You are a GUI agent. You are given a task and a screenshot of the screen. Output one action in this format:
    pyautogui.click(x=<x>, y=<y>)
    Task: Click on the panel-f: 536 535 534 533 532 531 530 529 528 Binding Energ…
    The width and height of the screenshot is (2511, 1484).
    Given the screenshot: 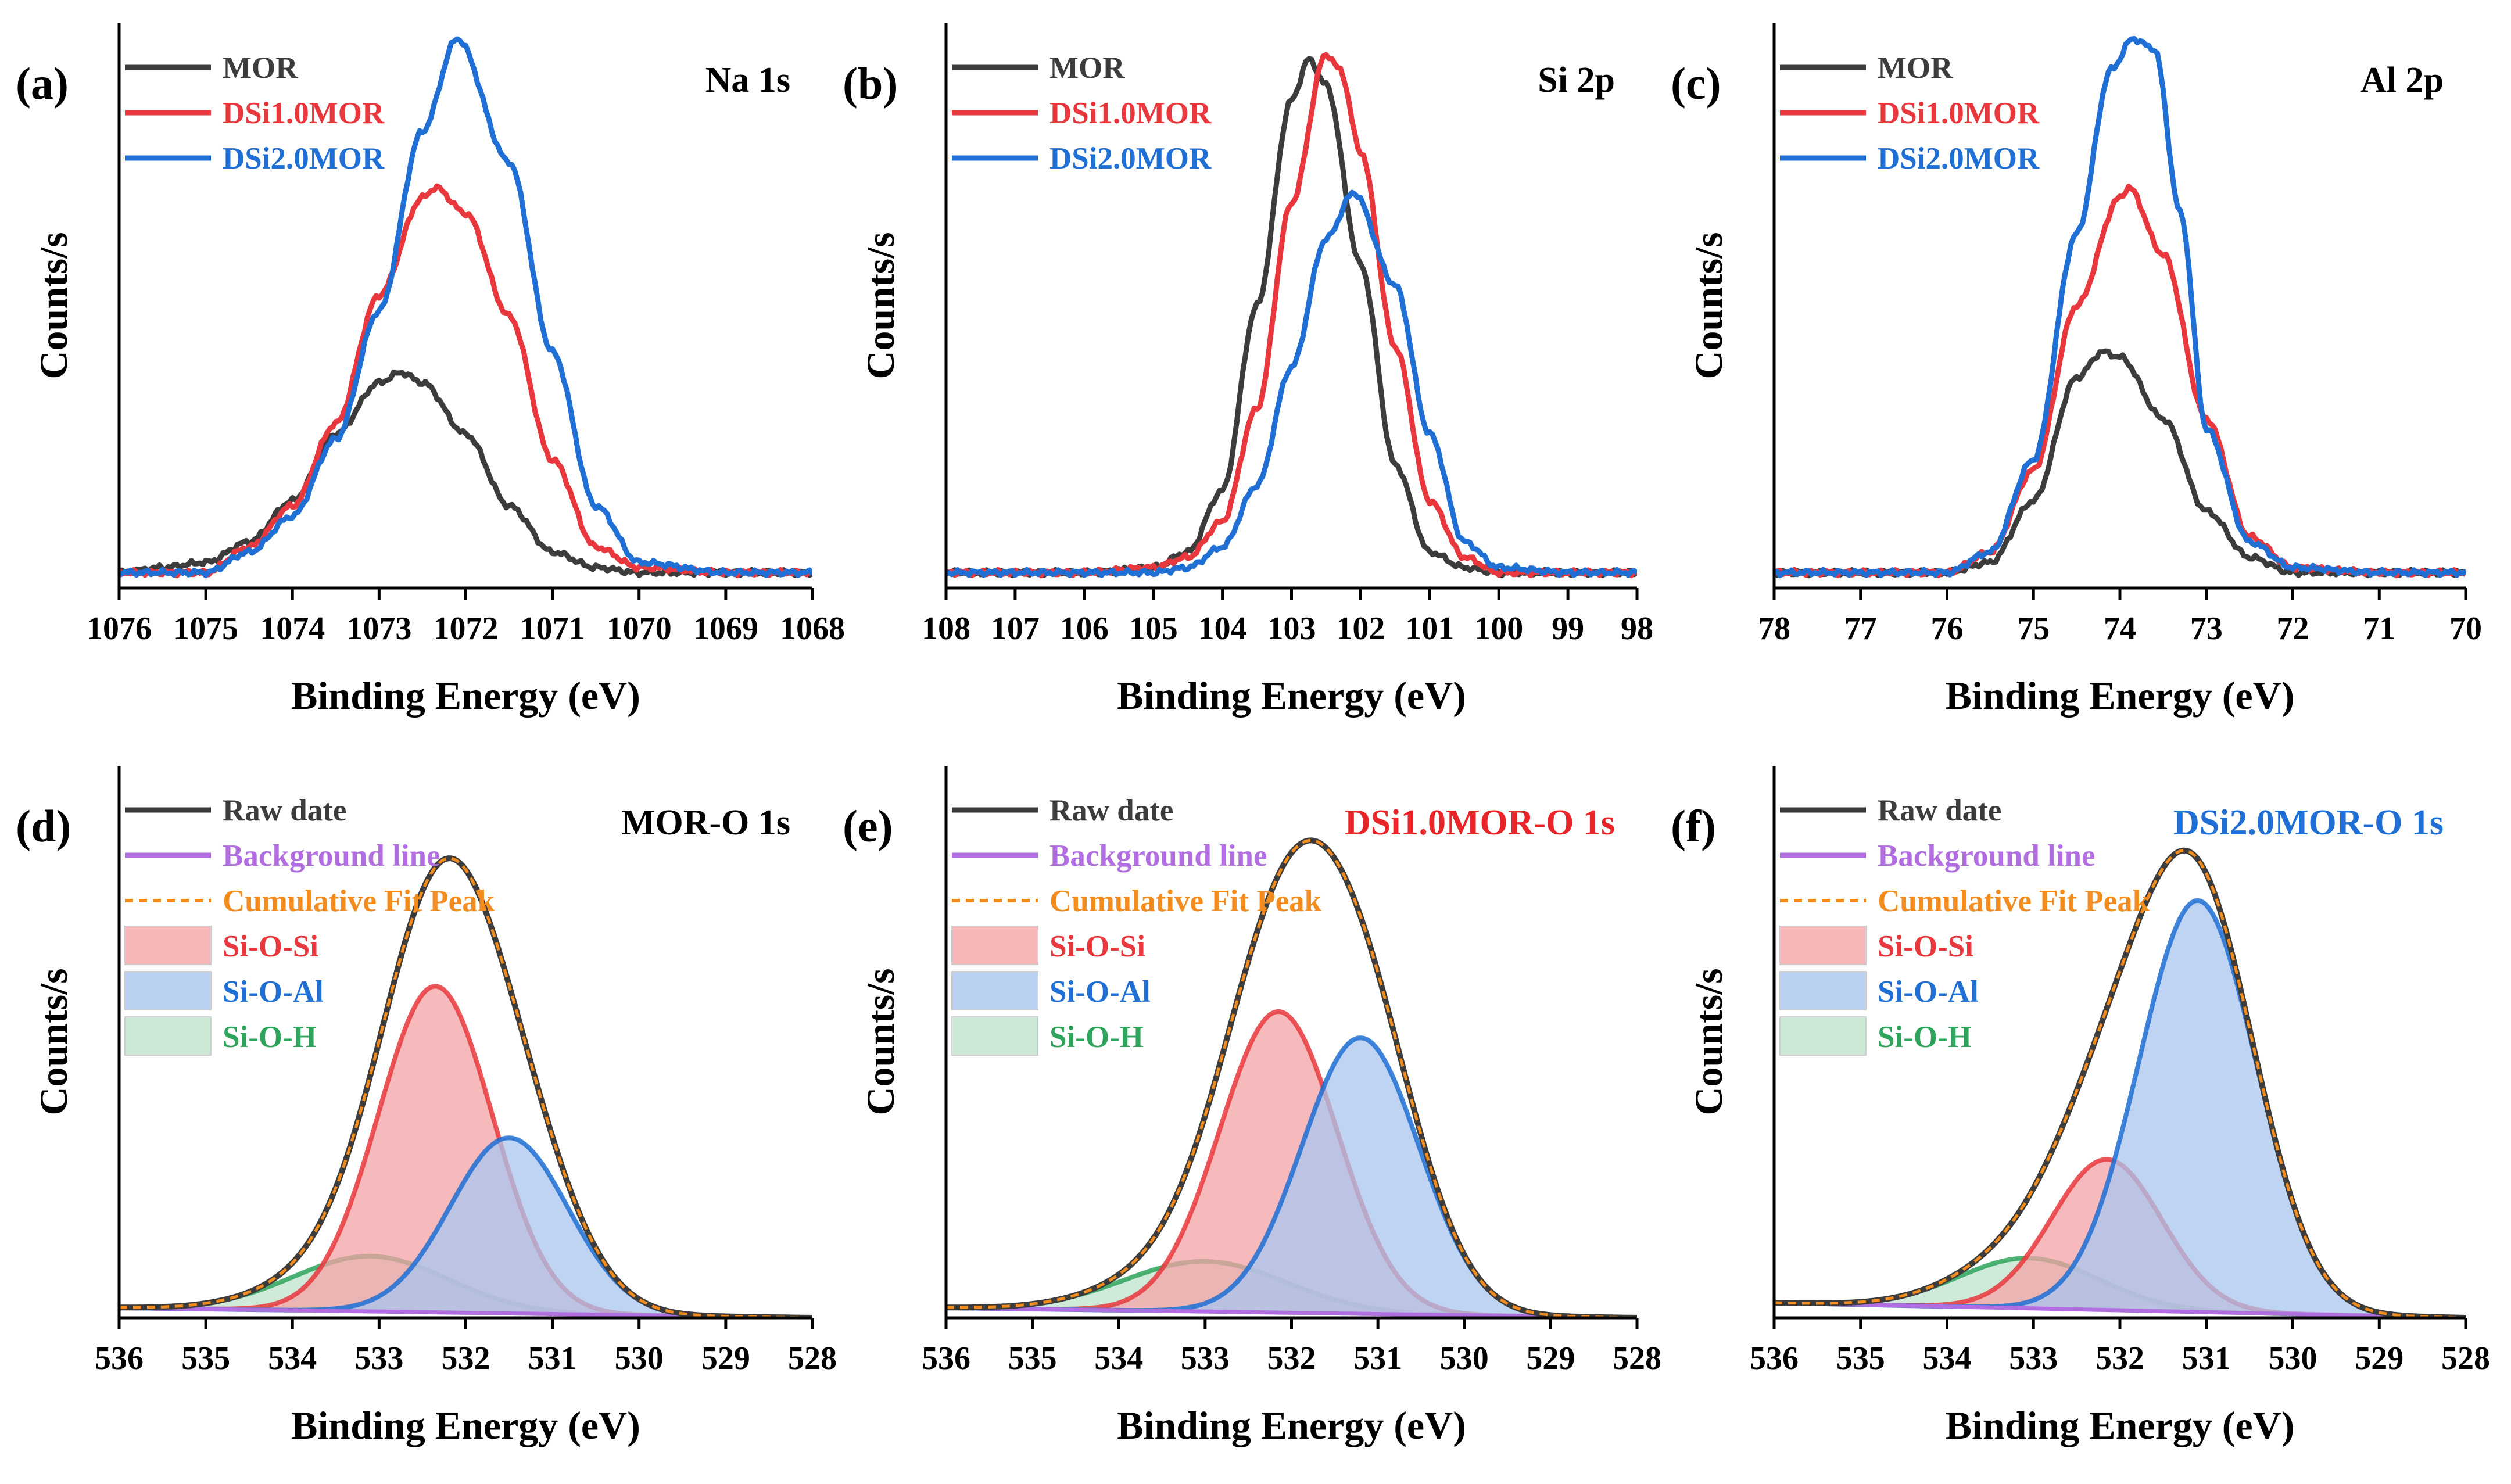 What is the action you would take?
    pyautogui.click(x=2080, y=1106)
    